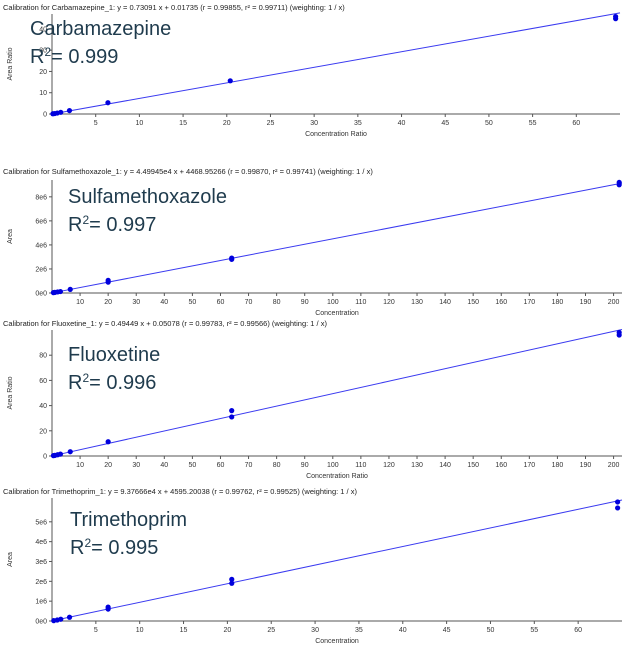  What do you see at coordinates (101, 29) in the screenshot?
I see `compound-name: Carbamazepine` at bounding box center [101, 29].